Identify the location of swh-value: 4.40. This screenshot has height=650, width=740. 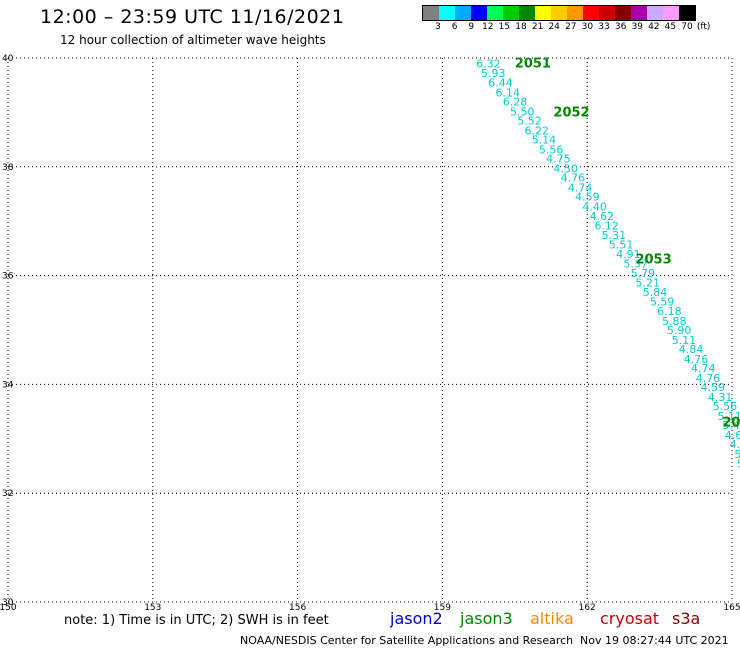
(594, 207).